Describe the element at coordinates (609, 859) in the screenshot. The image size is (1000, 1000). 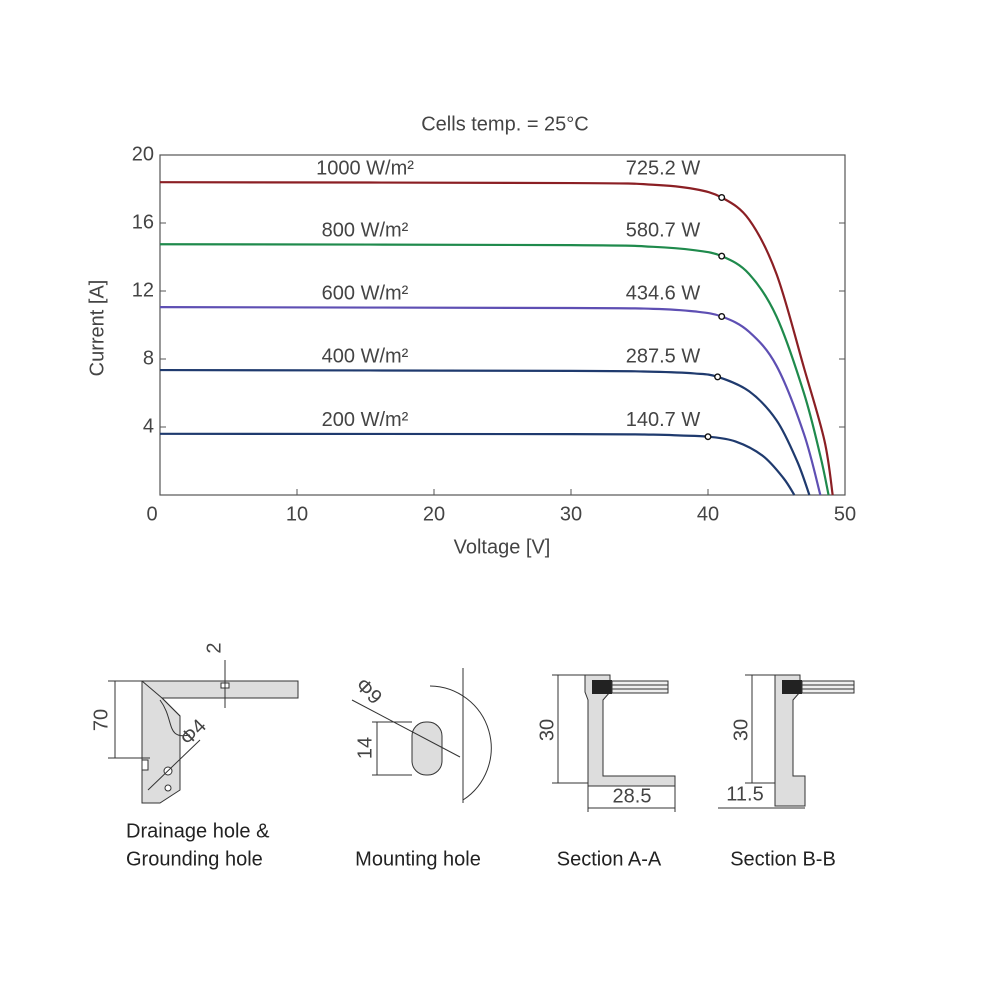
I see `caption: Section A-A` at that location.